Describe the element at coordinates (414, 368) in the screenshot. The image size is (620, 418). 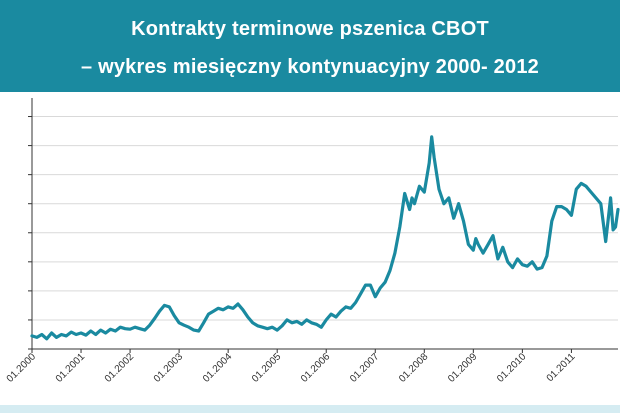
I see `x-tick-label: 01.2008` at that location.